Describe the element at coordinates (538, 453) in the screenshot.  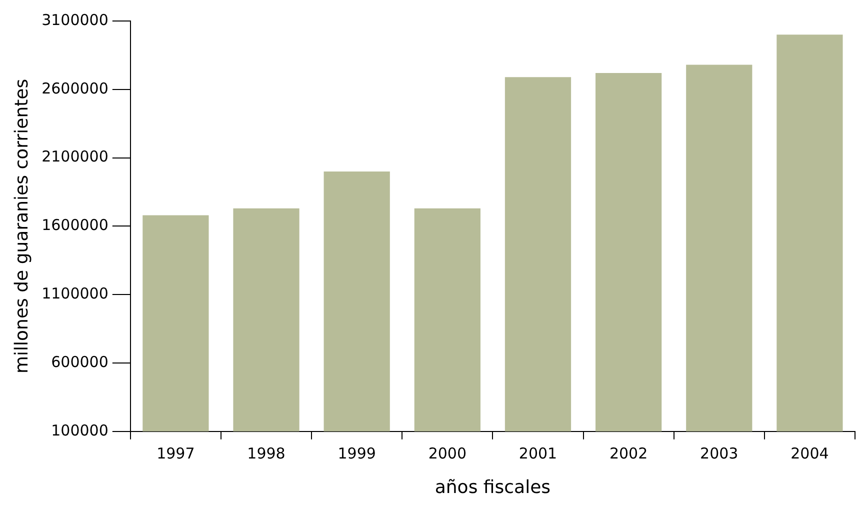
I see `x-tick-label: 2001` at that location.